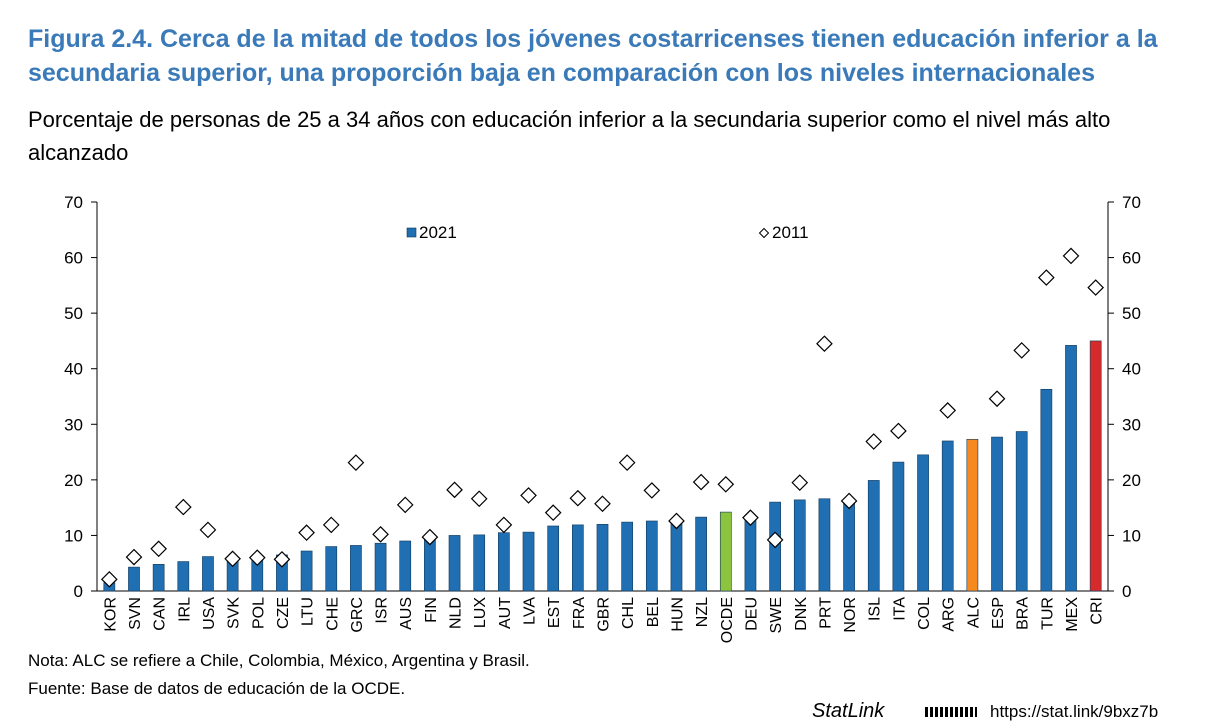  I want to click on bar-lva, so click(528, 561).